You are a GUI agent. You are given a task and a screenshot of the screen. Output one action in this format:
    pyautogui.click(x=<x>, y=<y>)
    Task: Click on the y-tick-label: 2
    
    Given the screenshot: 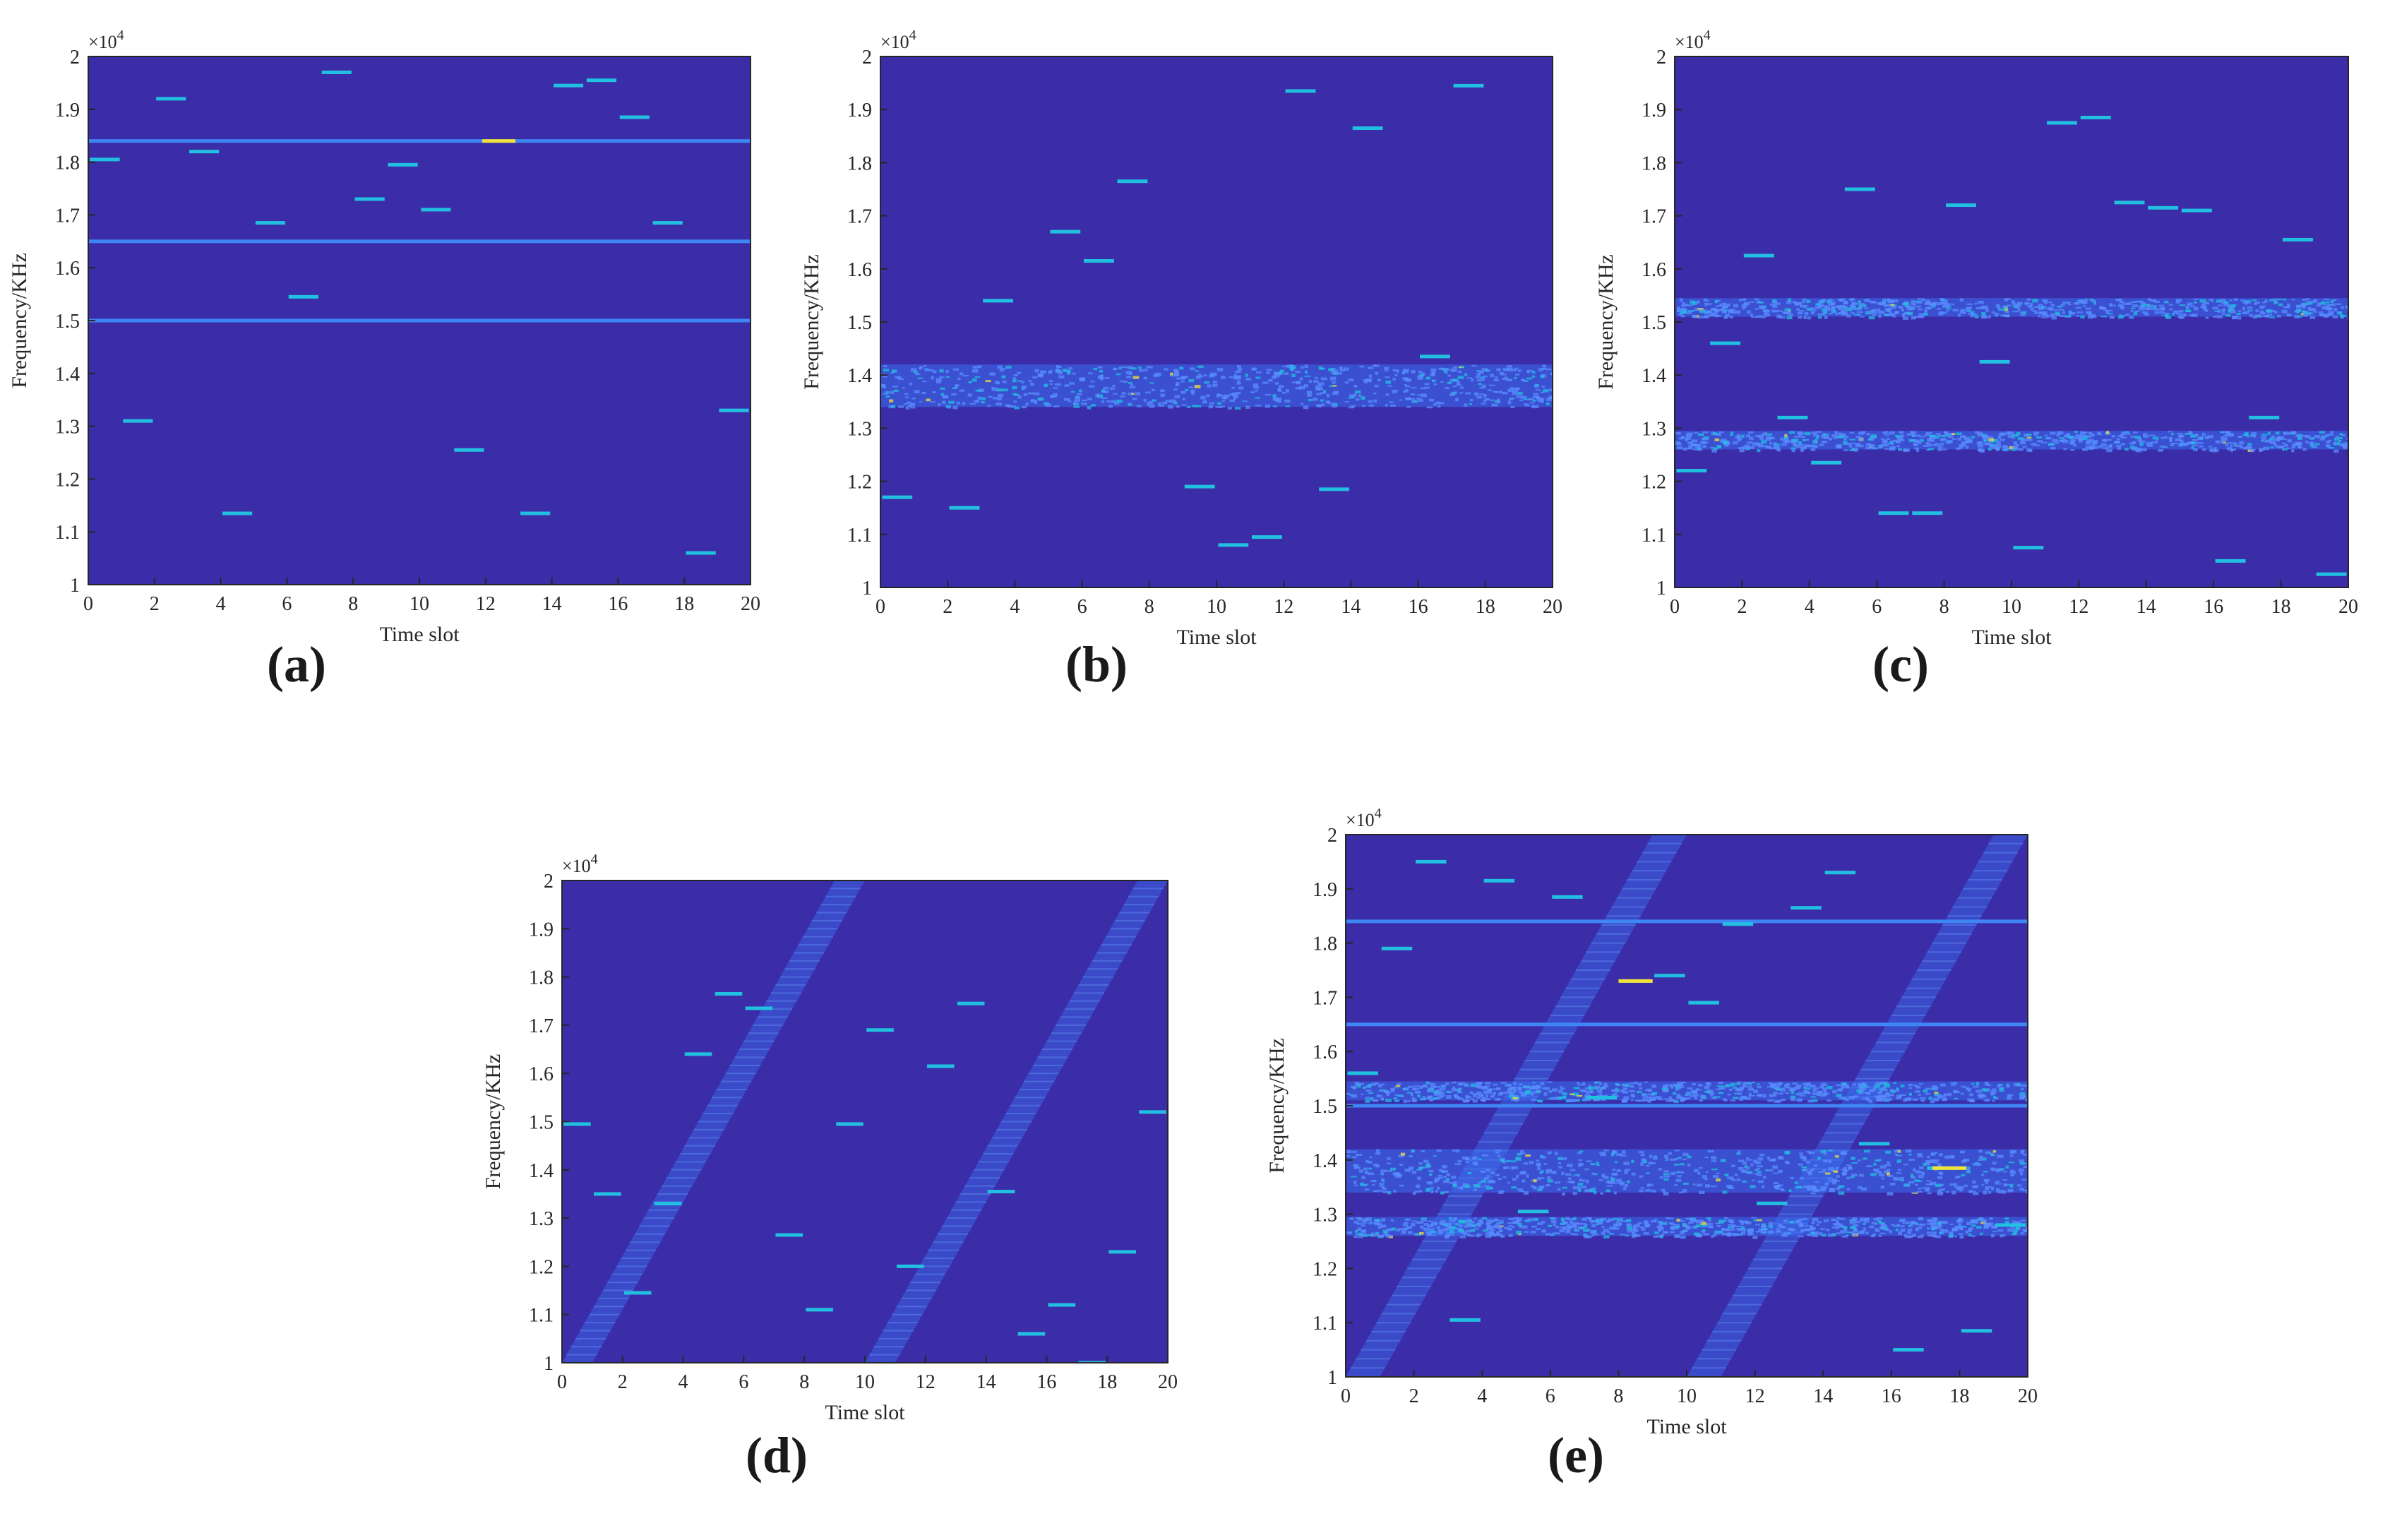 What is the action you would take?
    pyautogui.click(x=549, y=882)
    